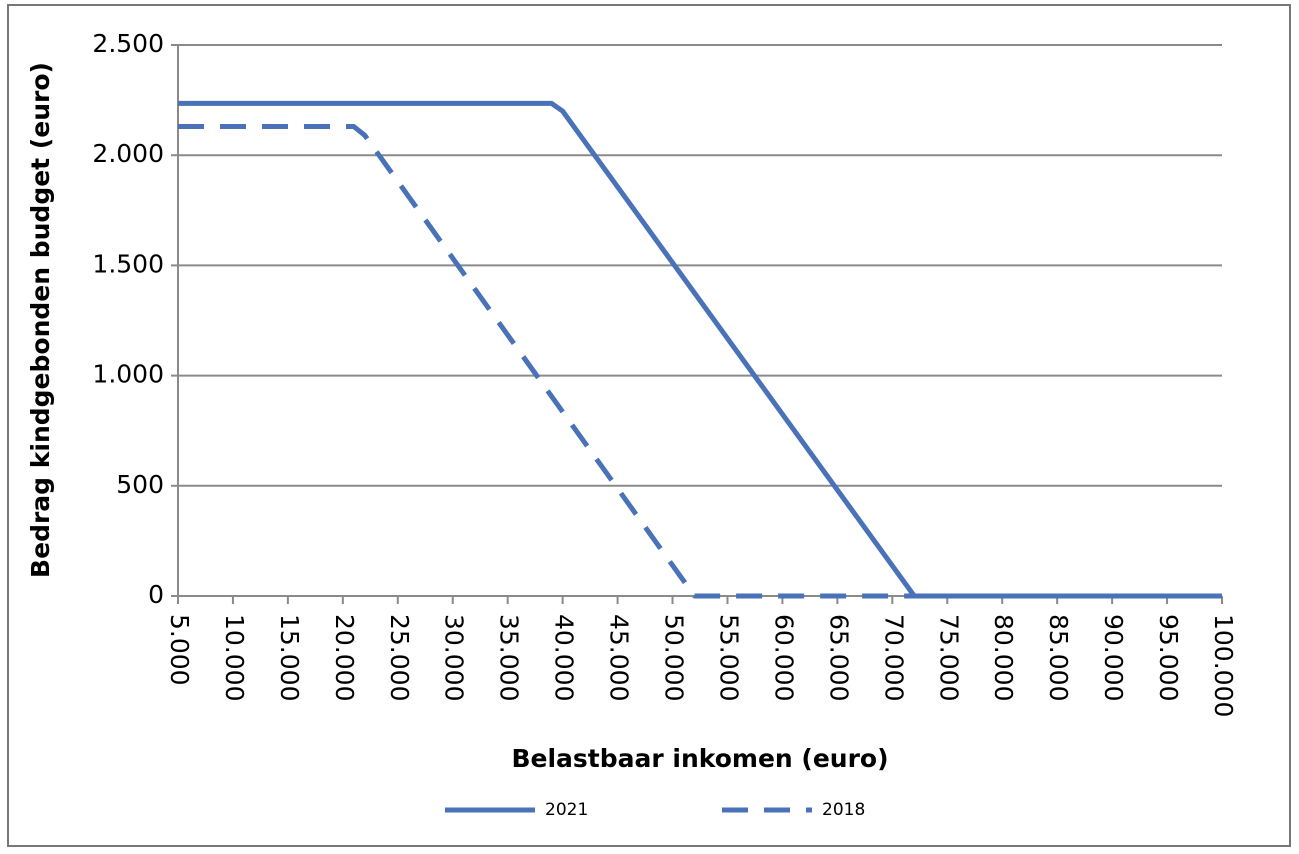  What do you see at coordinates (40, 320) in the screenshot?
I see `y-axis-title: Bedrag kindgebonden budget (euro)` at bounding box center [40, 320].